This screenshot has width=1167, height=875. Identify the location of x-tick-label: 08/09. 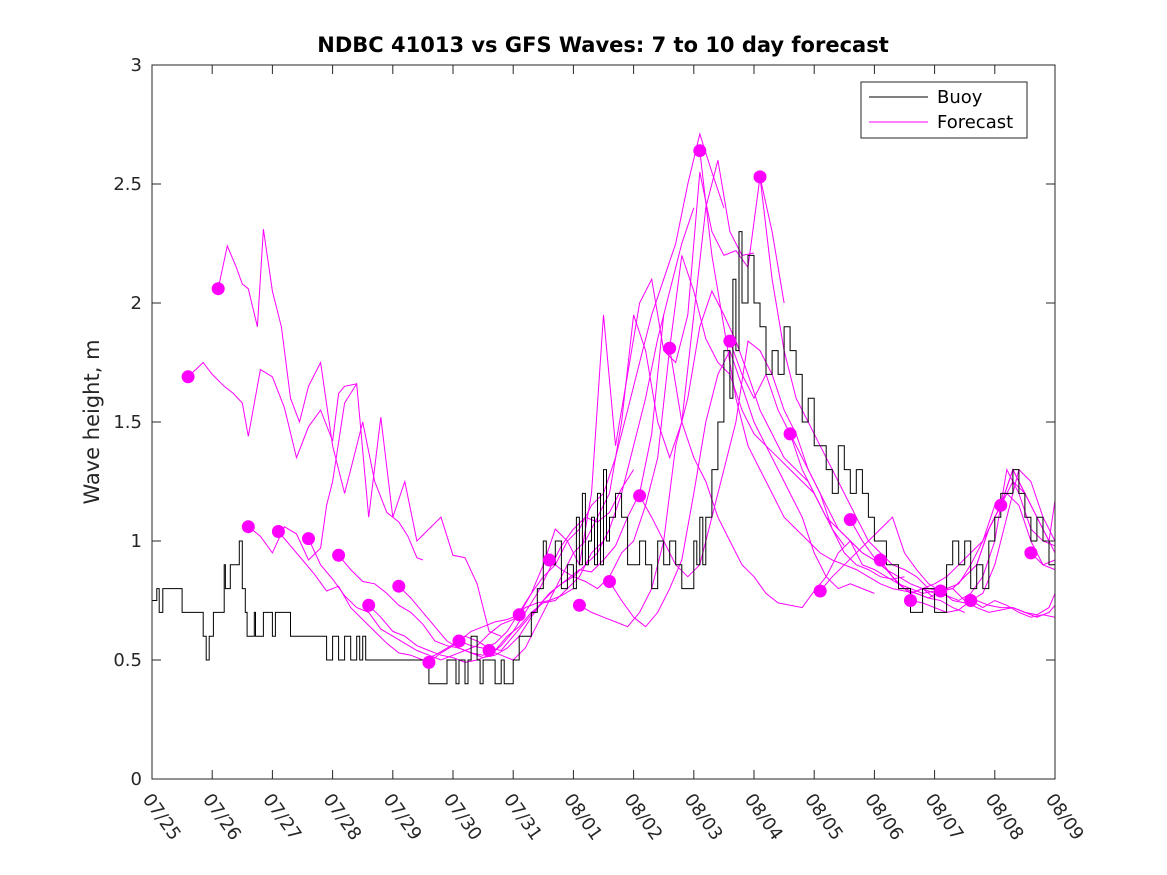
(1064, 817).